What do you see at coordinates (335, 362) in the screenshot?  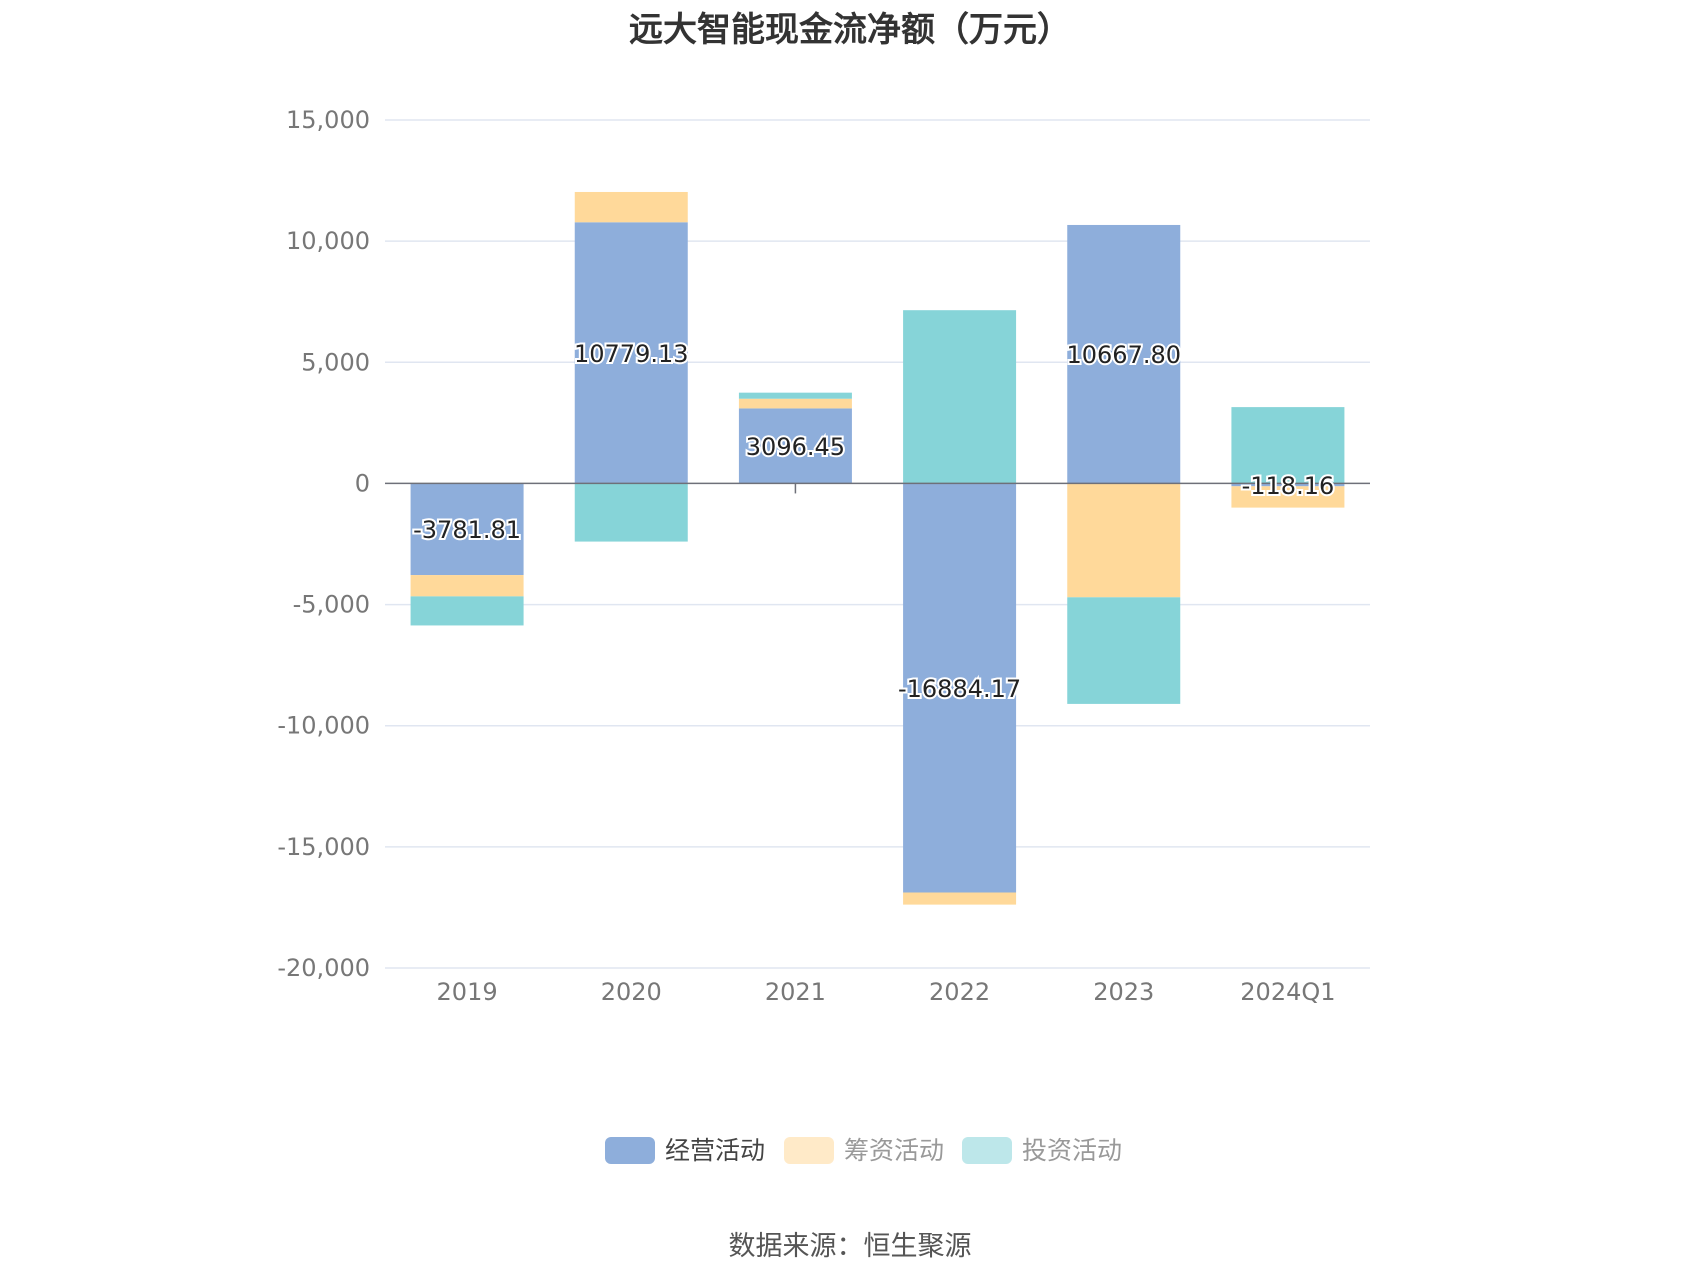 I see `y-tick-label: 5,000` at bounding box center [335, 362].